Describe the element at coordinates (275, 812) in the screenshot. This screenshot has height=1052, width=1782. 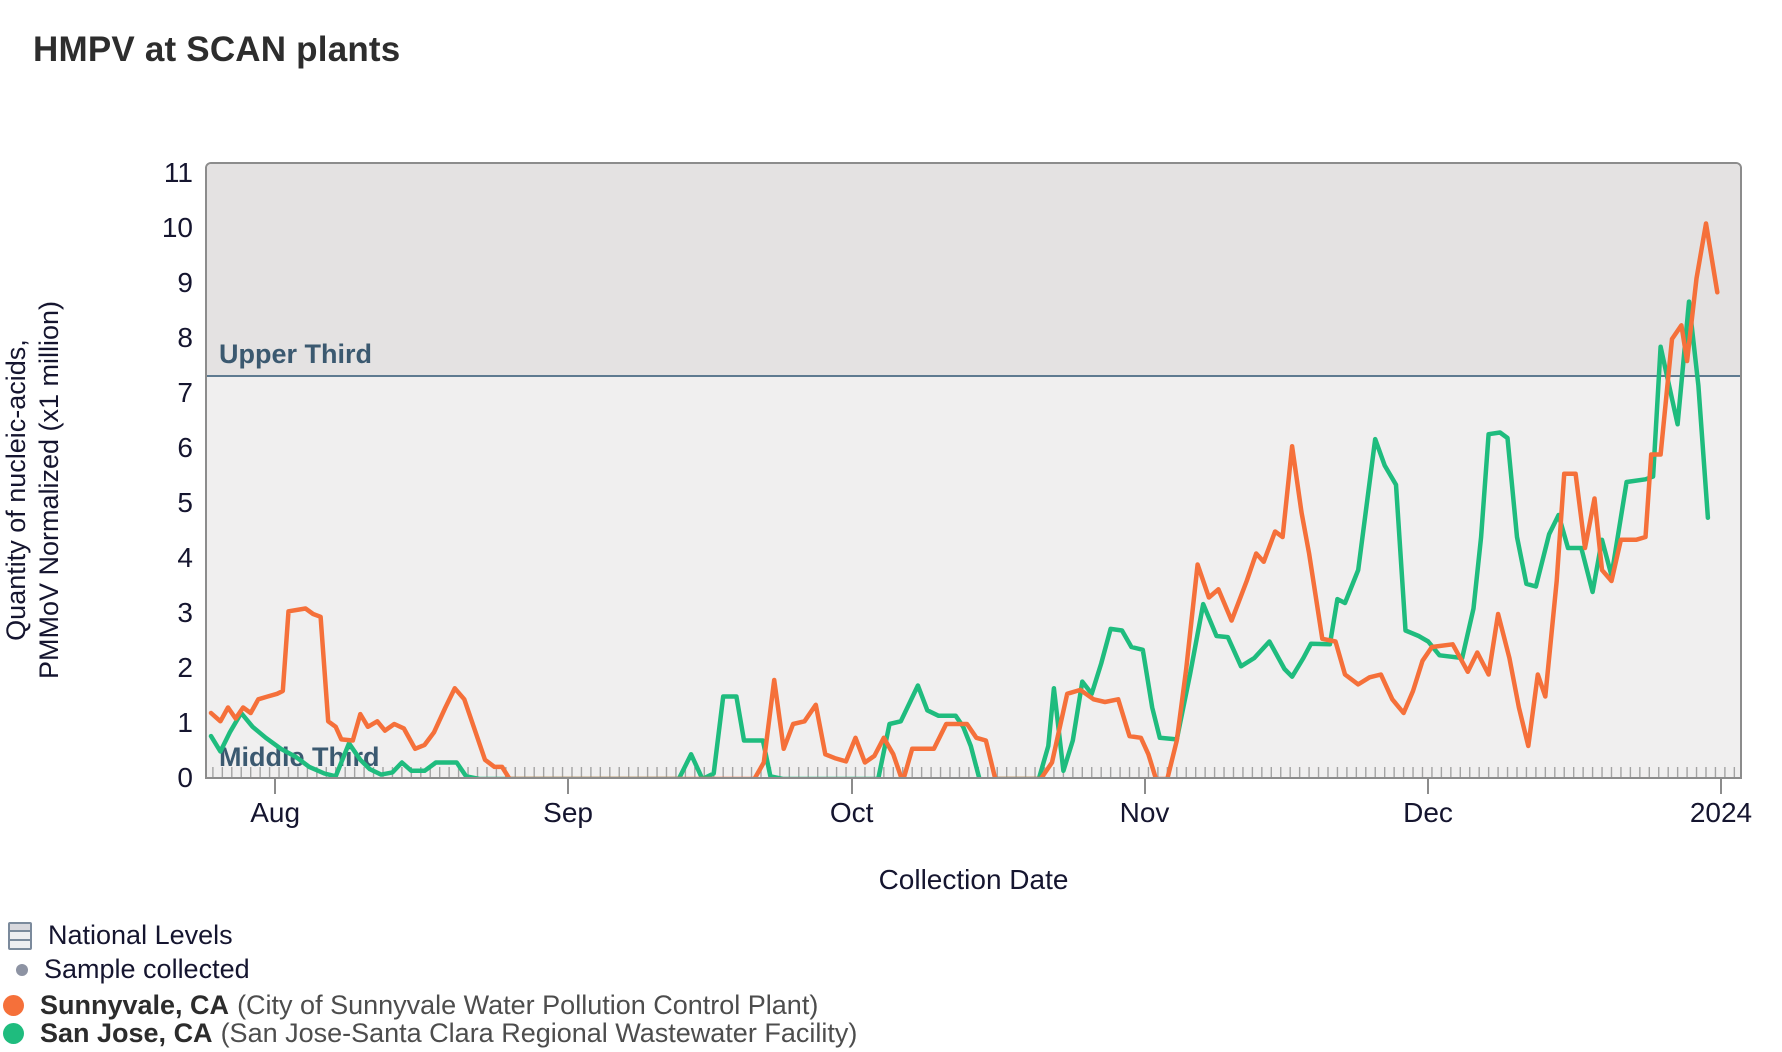
I see `month-tick-label: Aug` at that location.